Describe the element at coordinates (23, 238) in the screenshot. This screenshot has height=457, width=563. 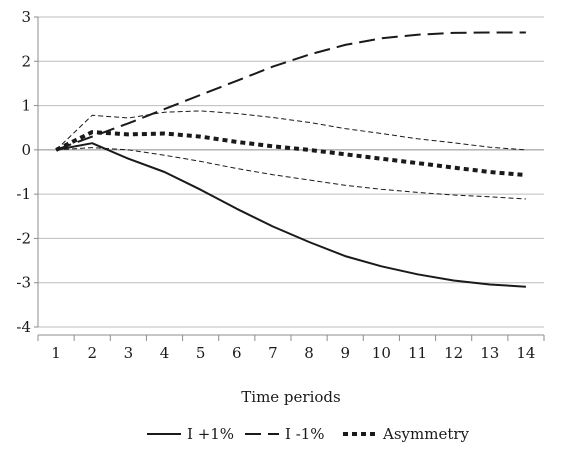
I see `y-tick-label: -2` at that location.